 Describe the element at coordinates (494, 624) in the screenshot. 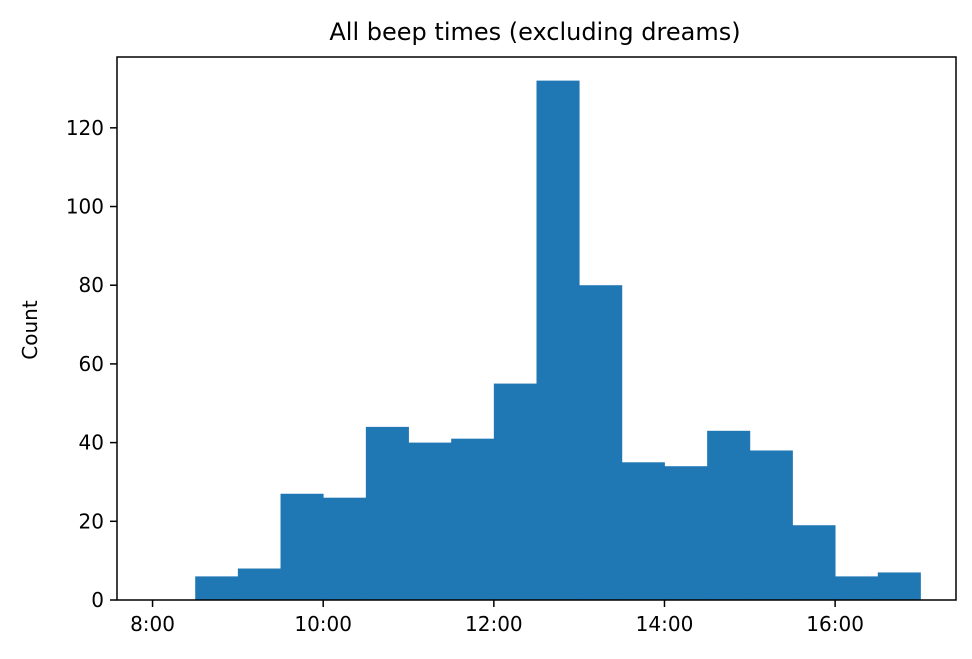

I see `x-tick-label: 12:00` at that location.